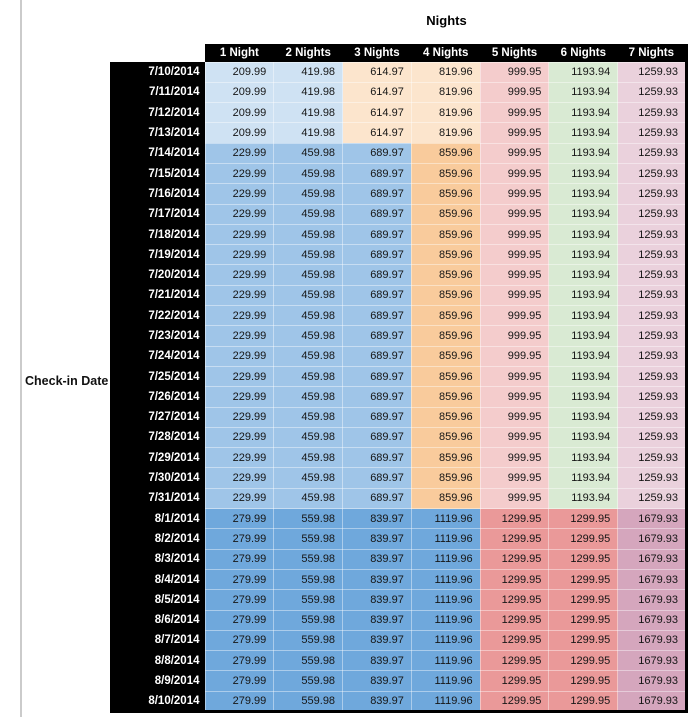  Describe the element at coordinates (445, 92) in the screenshot. I see `price-cell: 819.96` at that location.